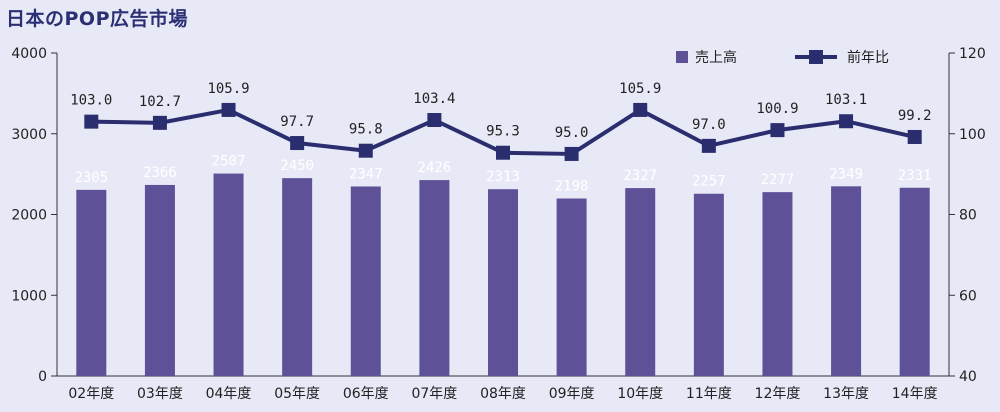 This screenshot has width=1000, height=412. Describe the element at coordinates (778, 394) in the screenshot. I see `x-tick-label: 12年度` at that location.